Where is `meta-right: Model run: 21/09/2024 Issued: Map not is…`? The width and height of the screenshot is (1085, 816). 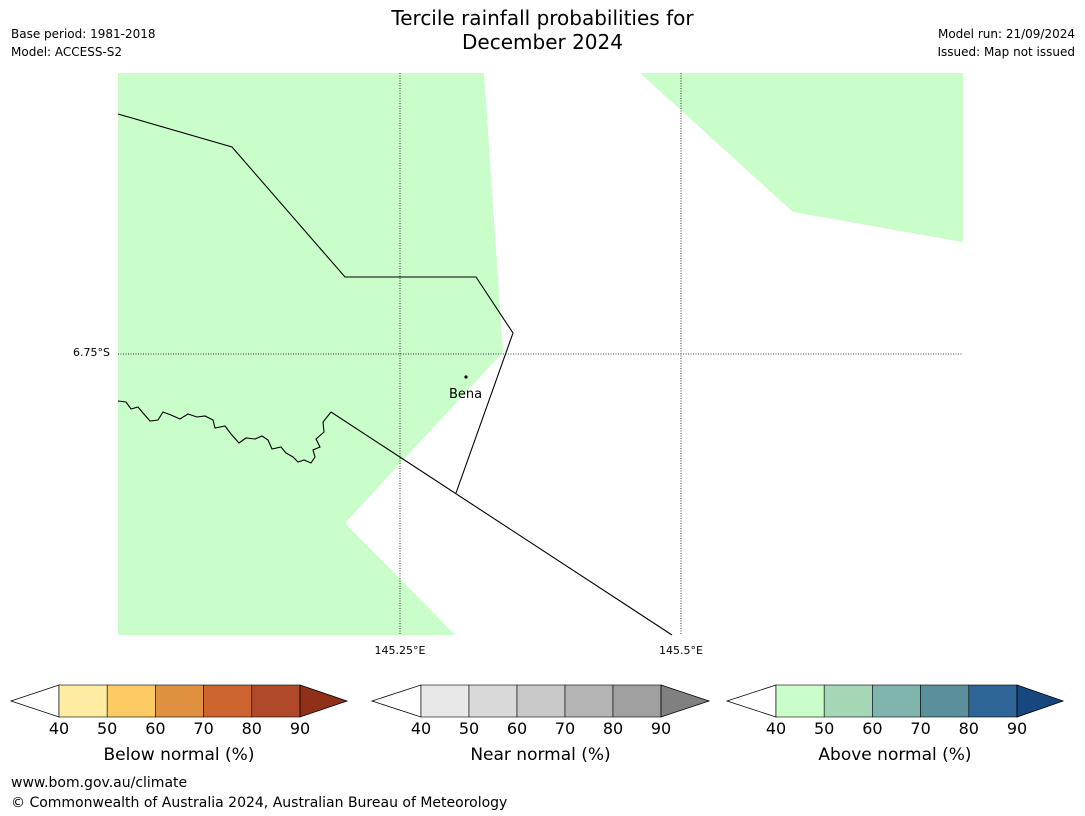
meta-right: Model run: 21/09/2024 Issued: Map not is… is located at coordinates (1006, 43).